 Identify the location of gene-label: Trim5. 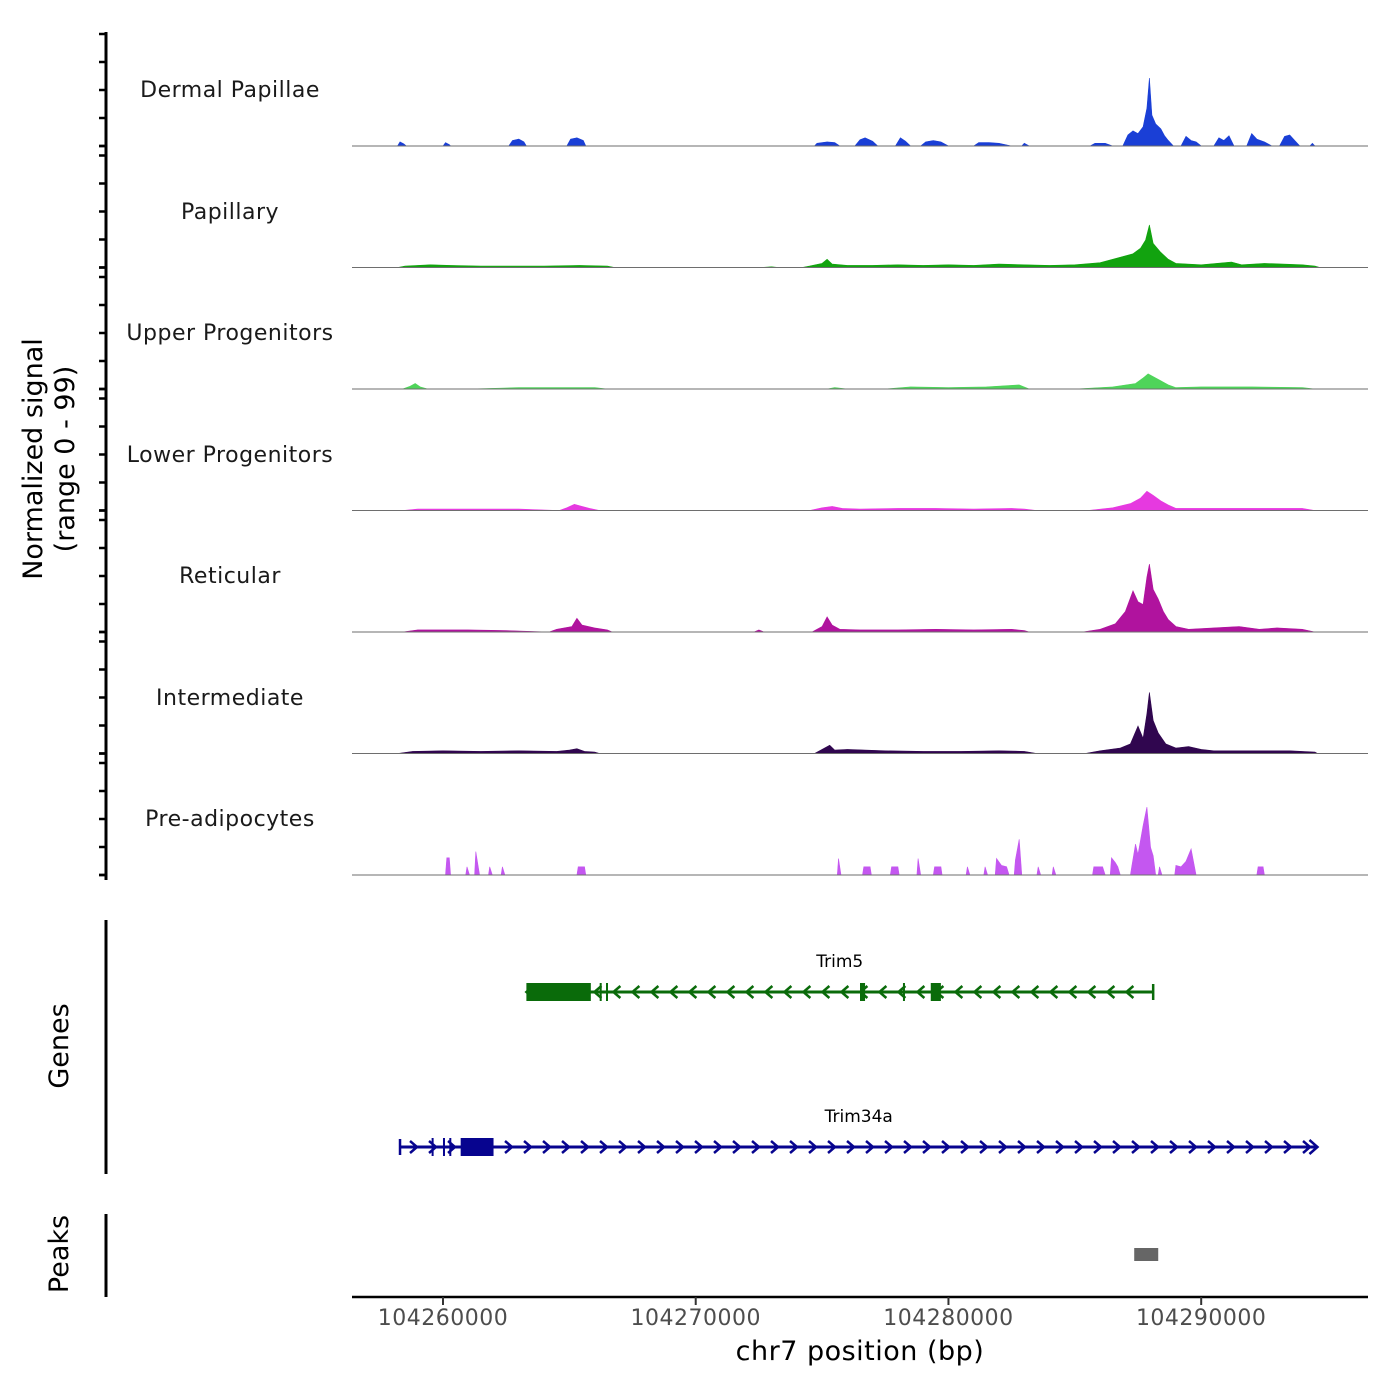
(840, 962).